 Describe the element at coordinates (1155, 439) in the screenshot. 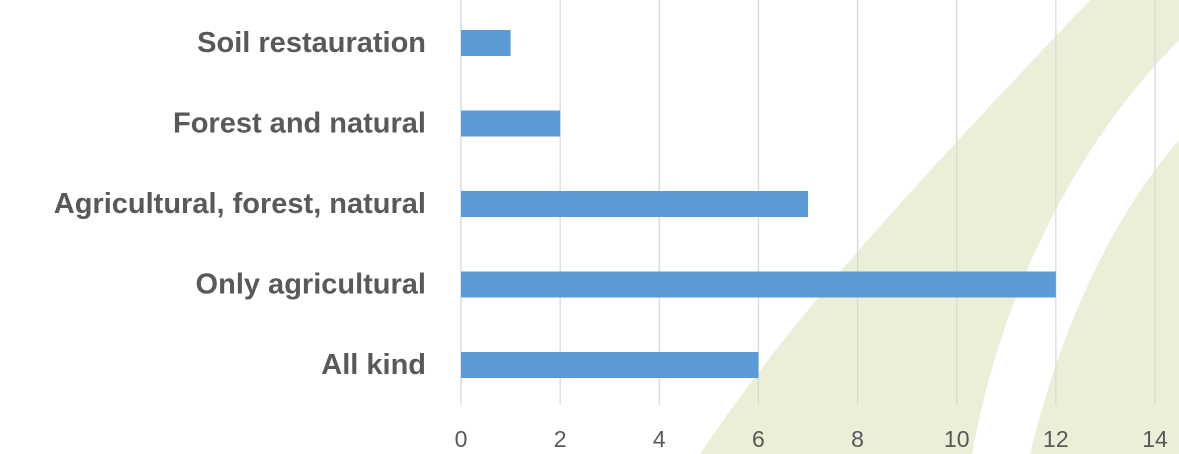

I see `x-tick-label-14: 14` at that location.